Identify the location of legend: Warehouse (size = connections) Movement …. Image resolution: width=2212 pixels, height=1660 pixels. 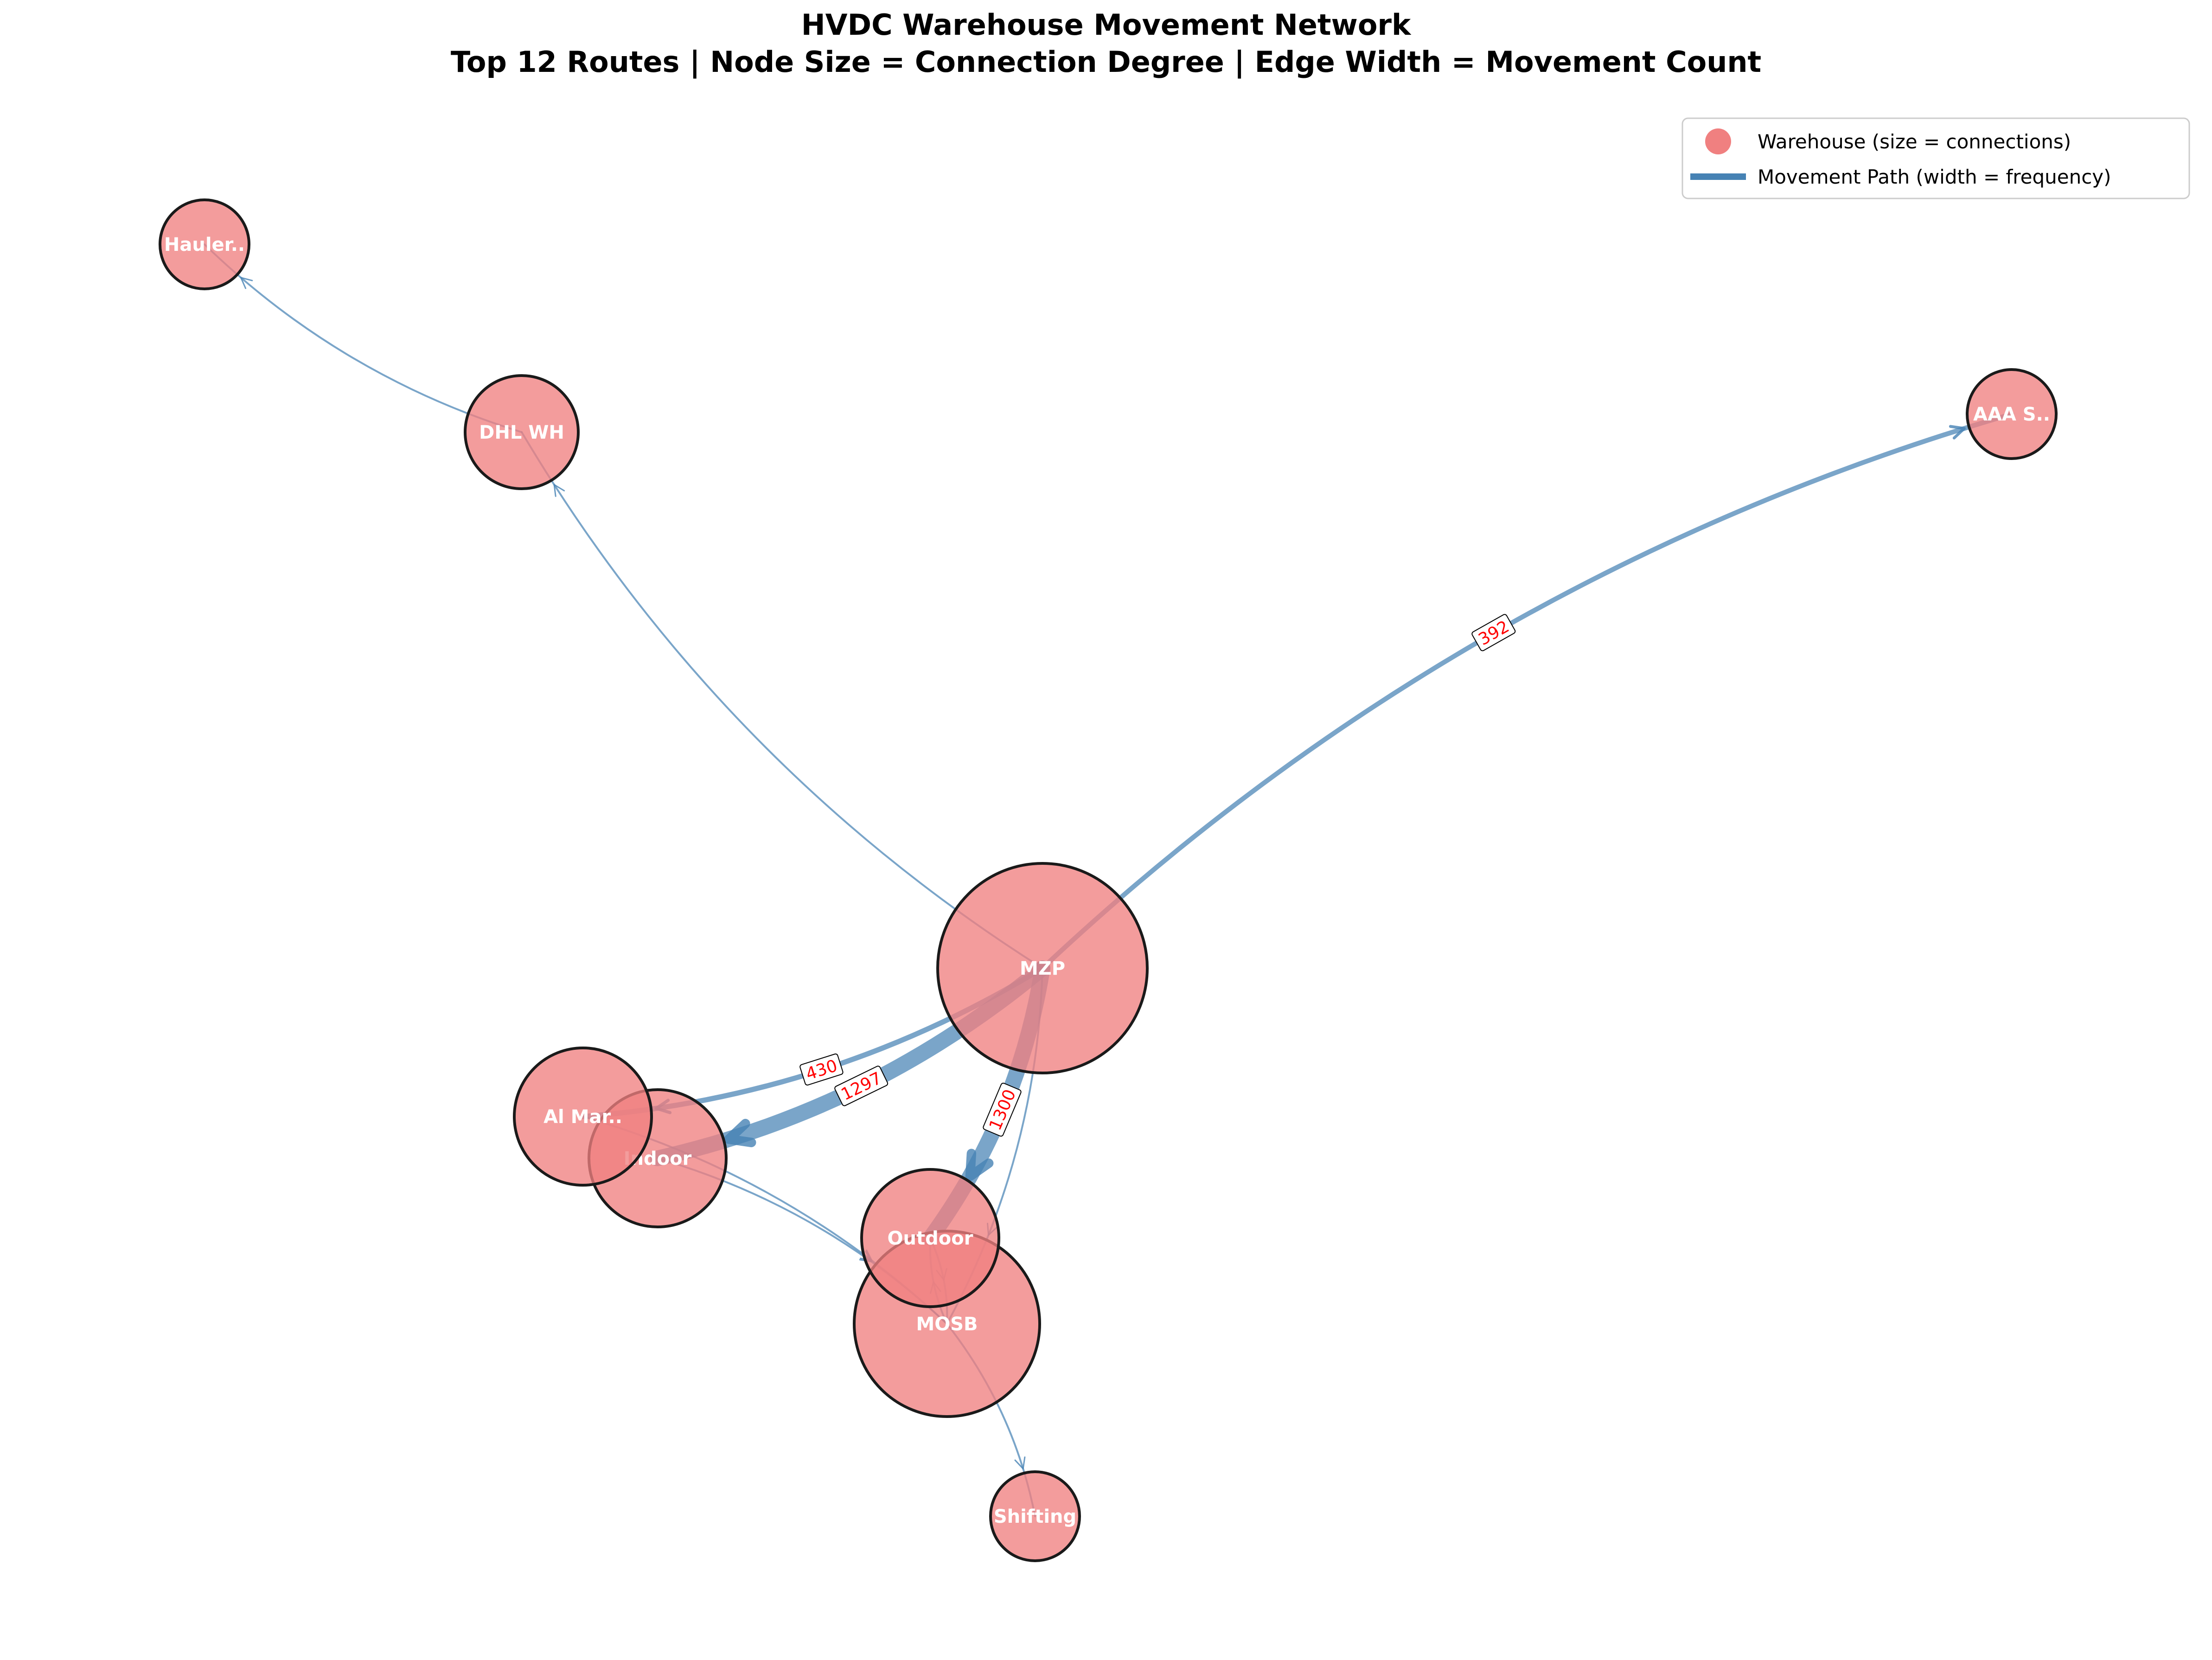
(1935, 158).